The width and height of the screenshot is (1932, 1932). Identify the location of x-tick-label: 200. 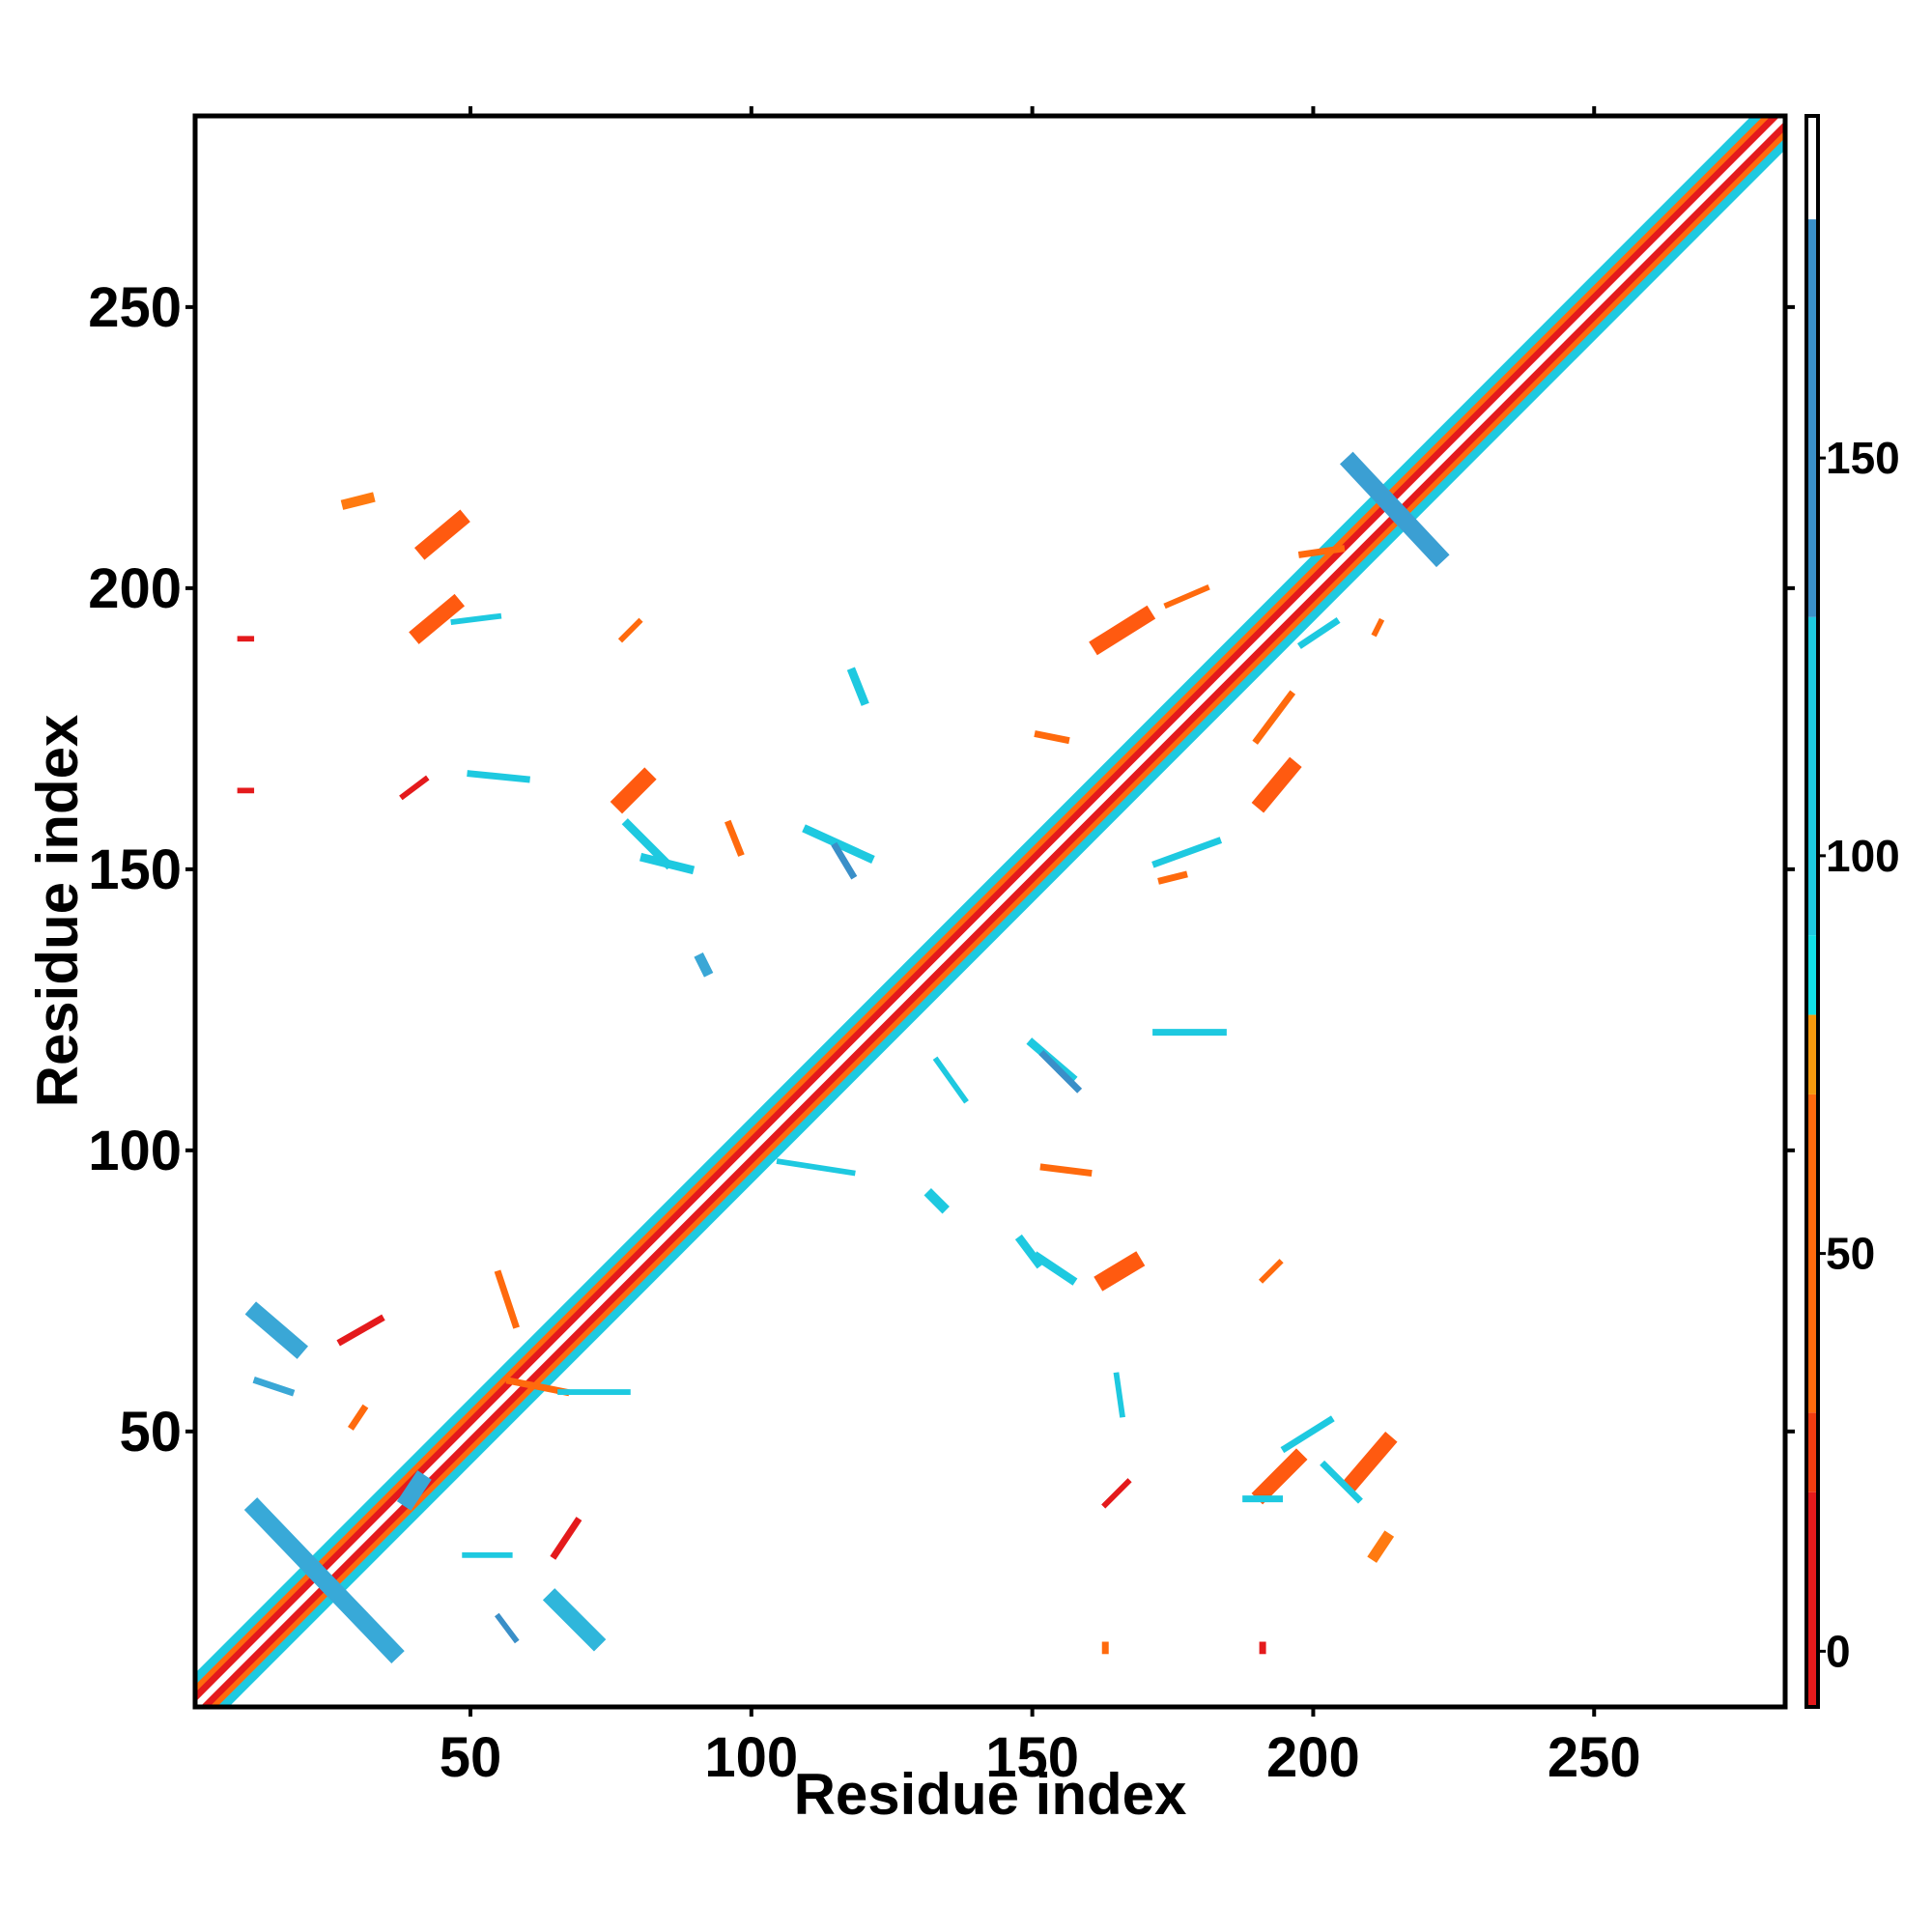
(1313, 1757).